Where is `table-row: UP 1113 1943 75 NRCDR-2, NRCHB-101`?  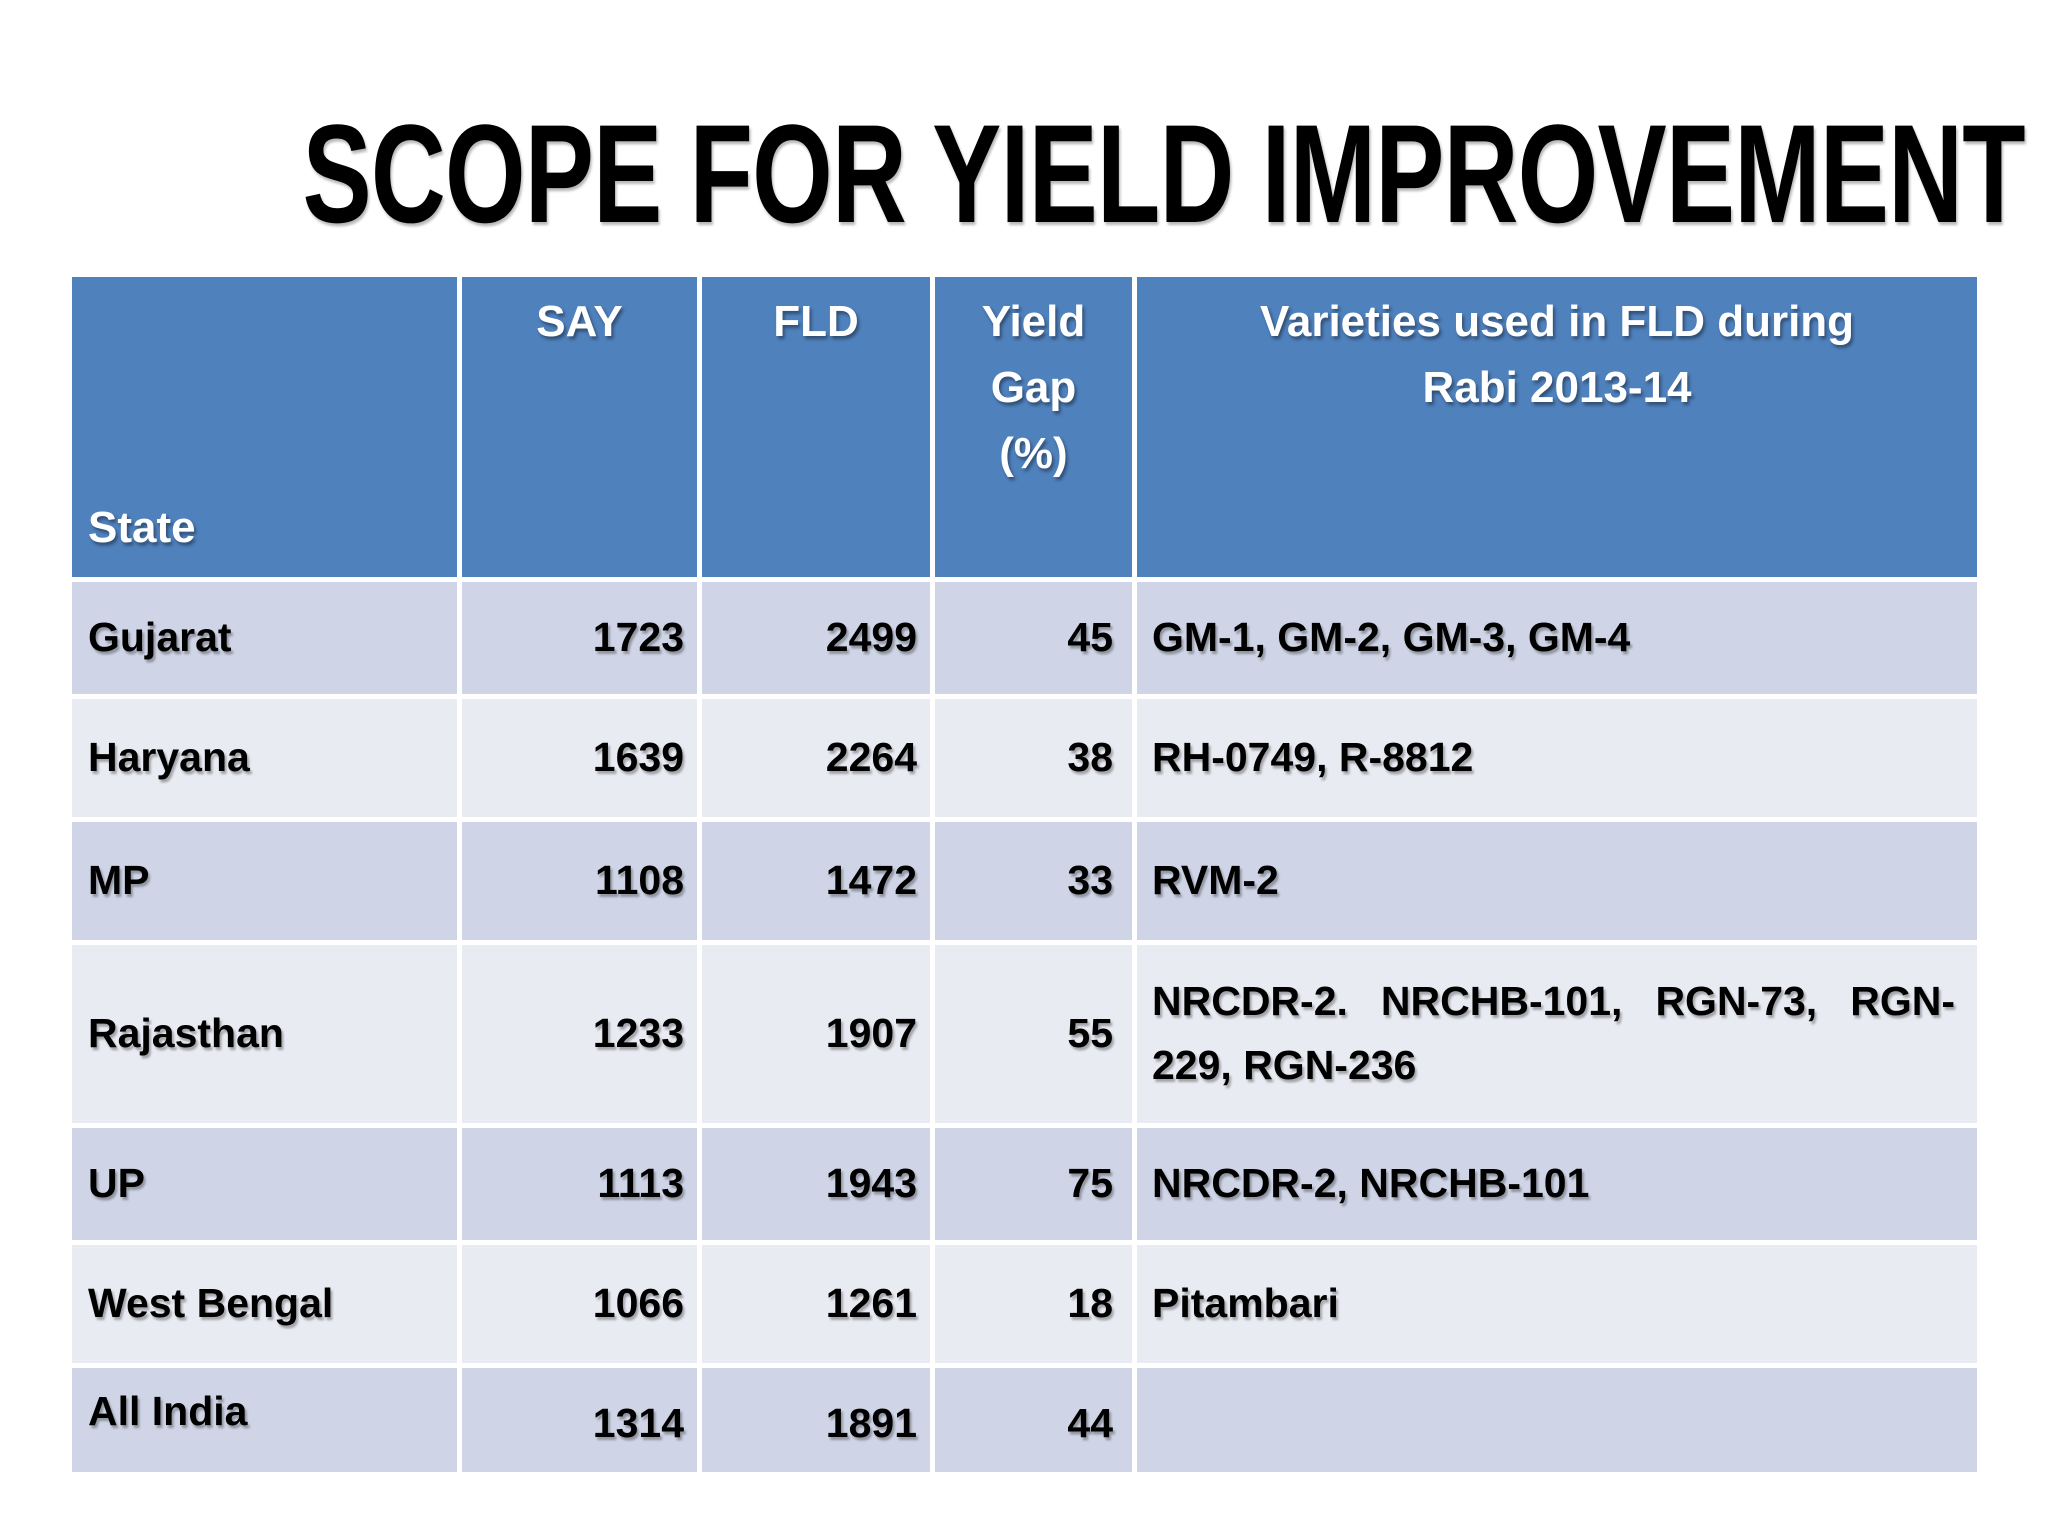
table-row: UP 1113 1943 75 NRCDR-2, NRCHB-101 is located at coordinates (1024, 1184).